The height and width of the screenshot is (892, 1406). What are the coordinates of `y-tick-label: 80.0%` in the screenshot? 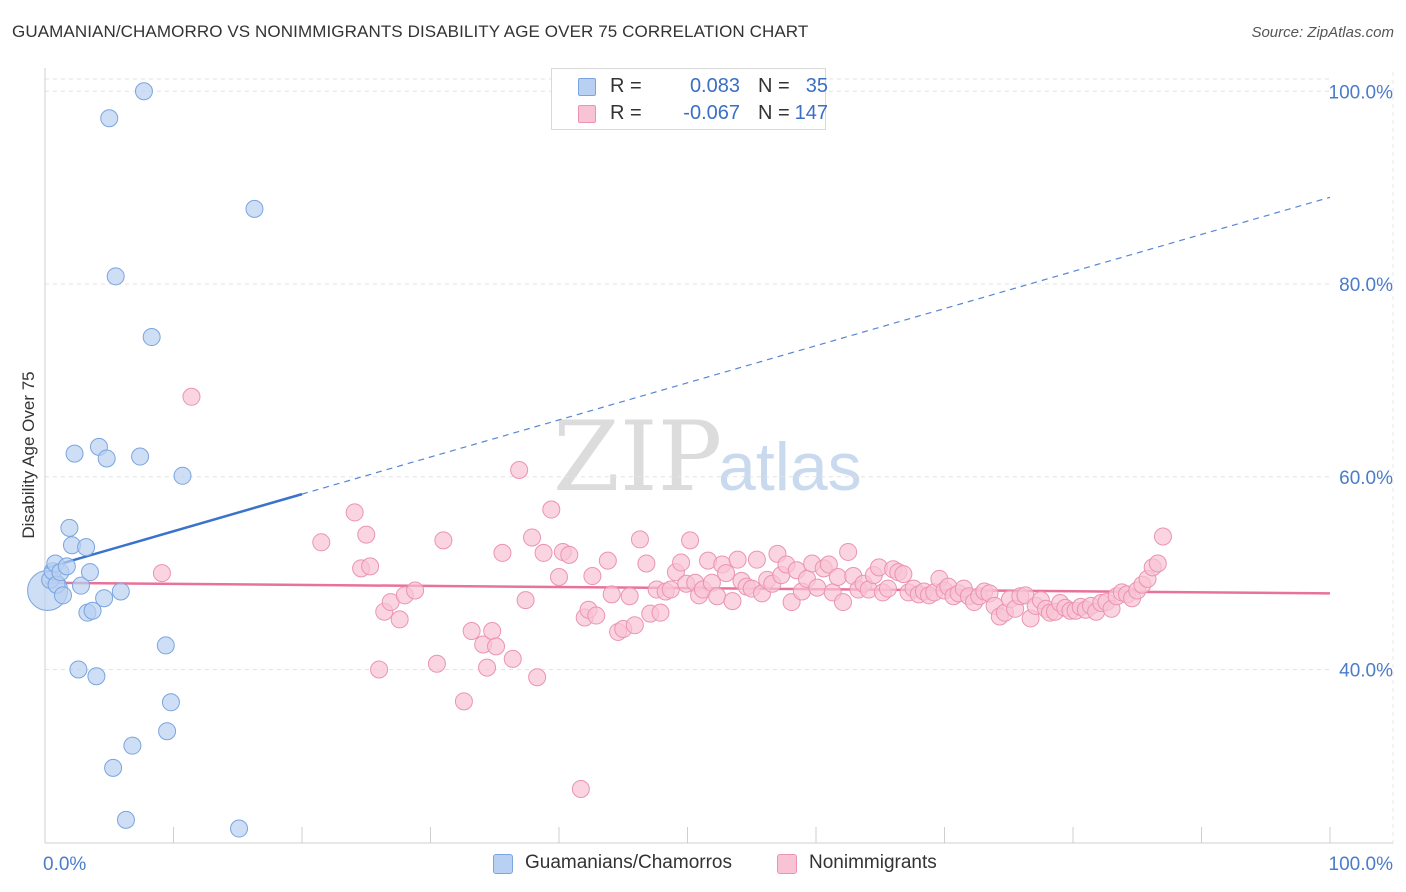 It's located at (1366, 285).